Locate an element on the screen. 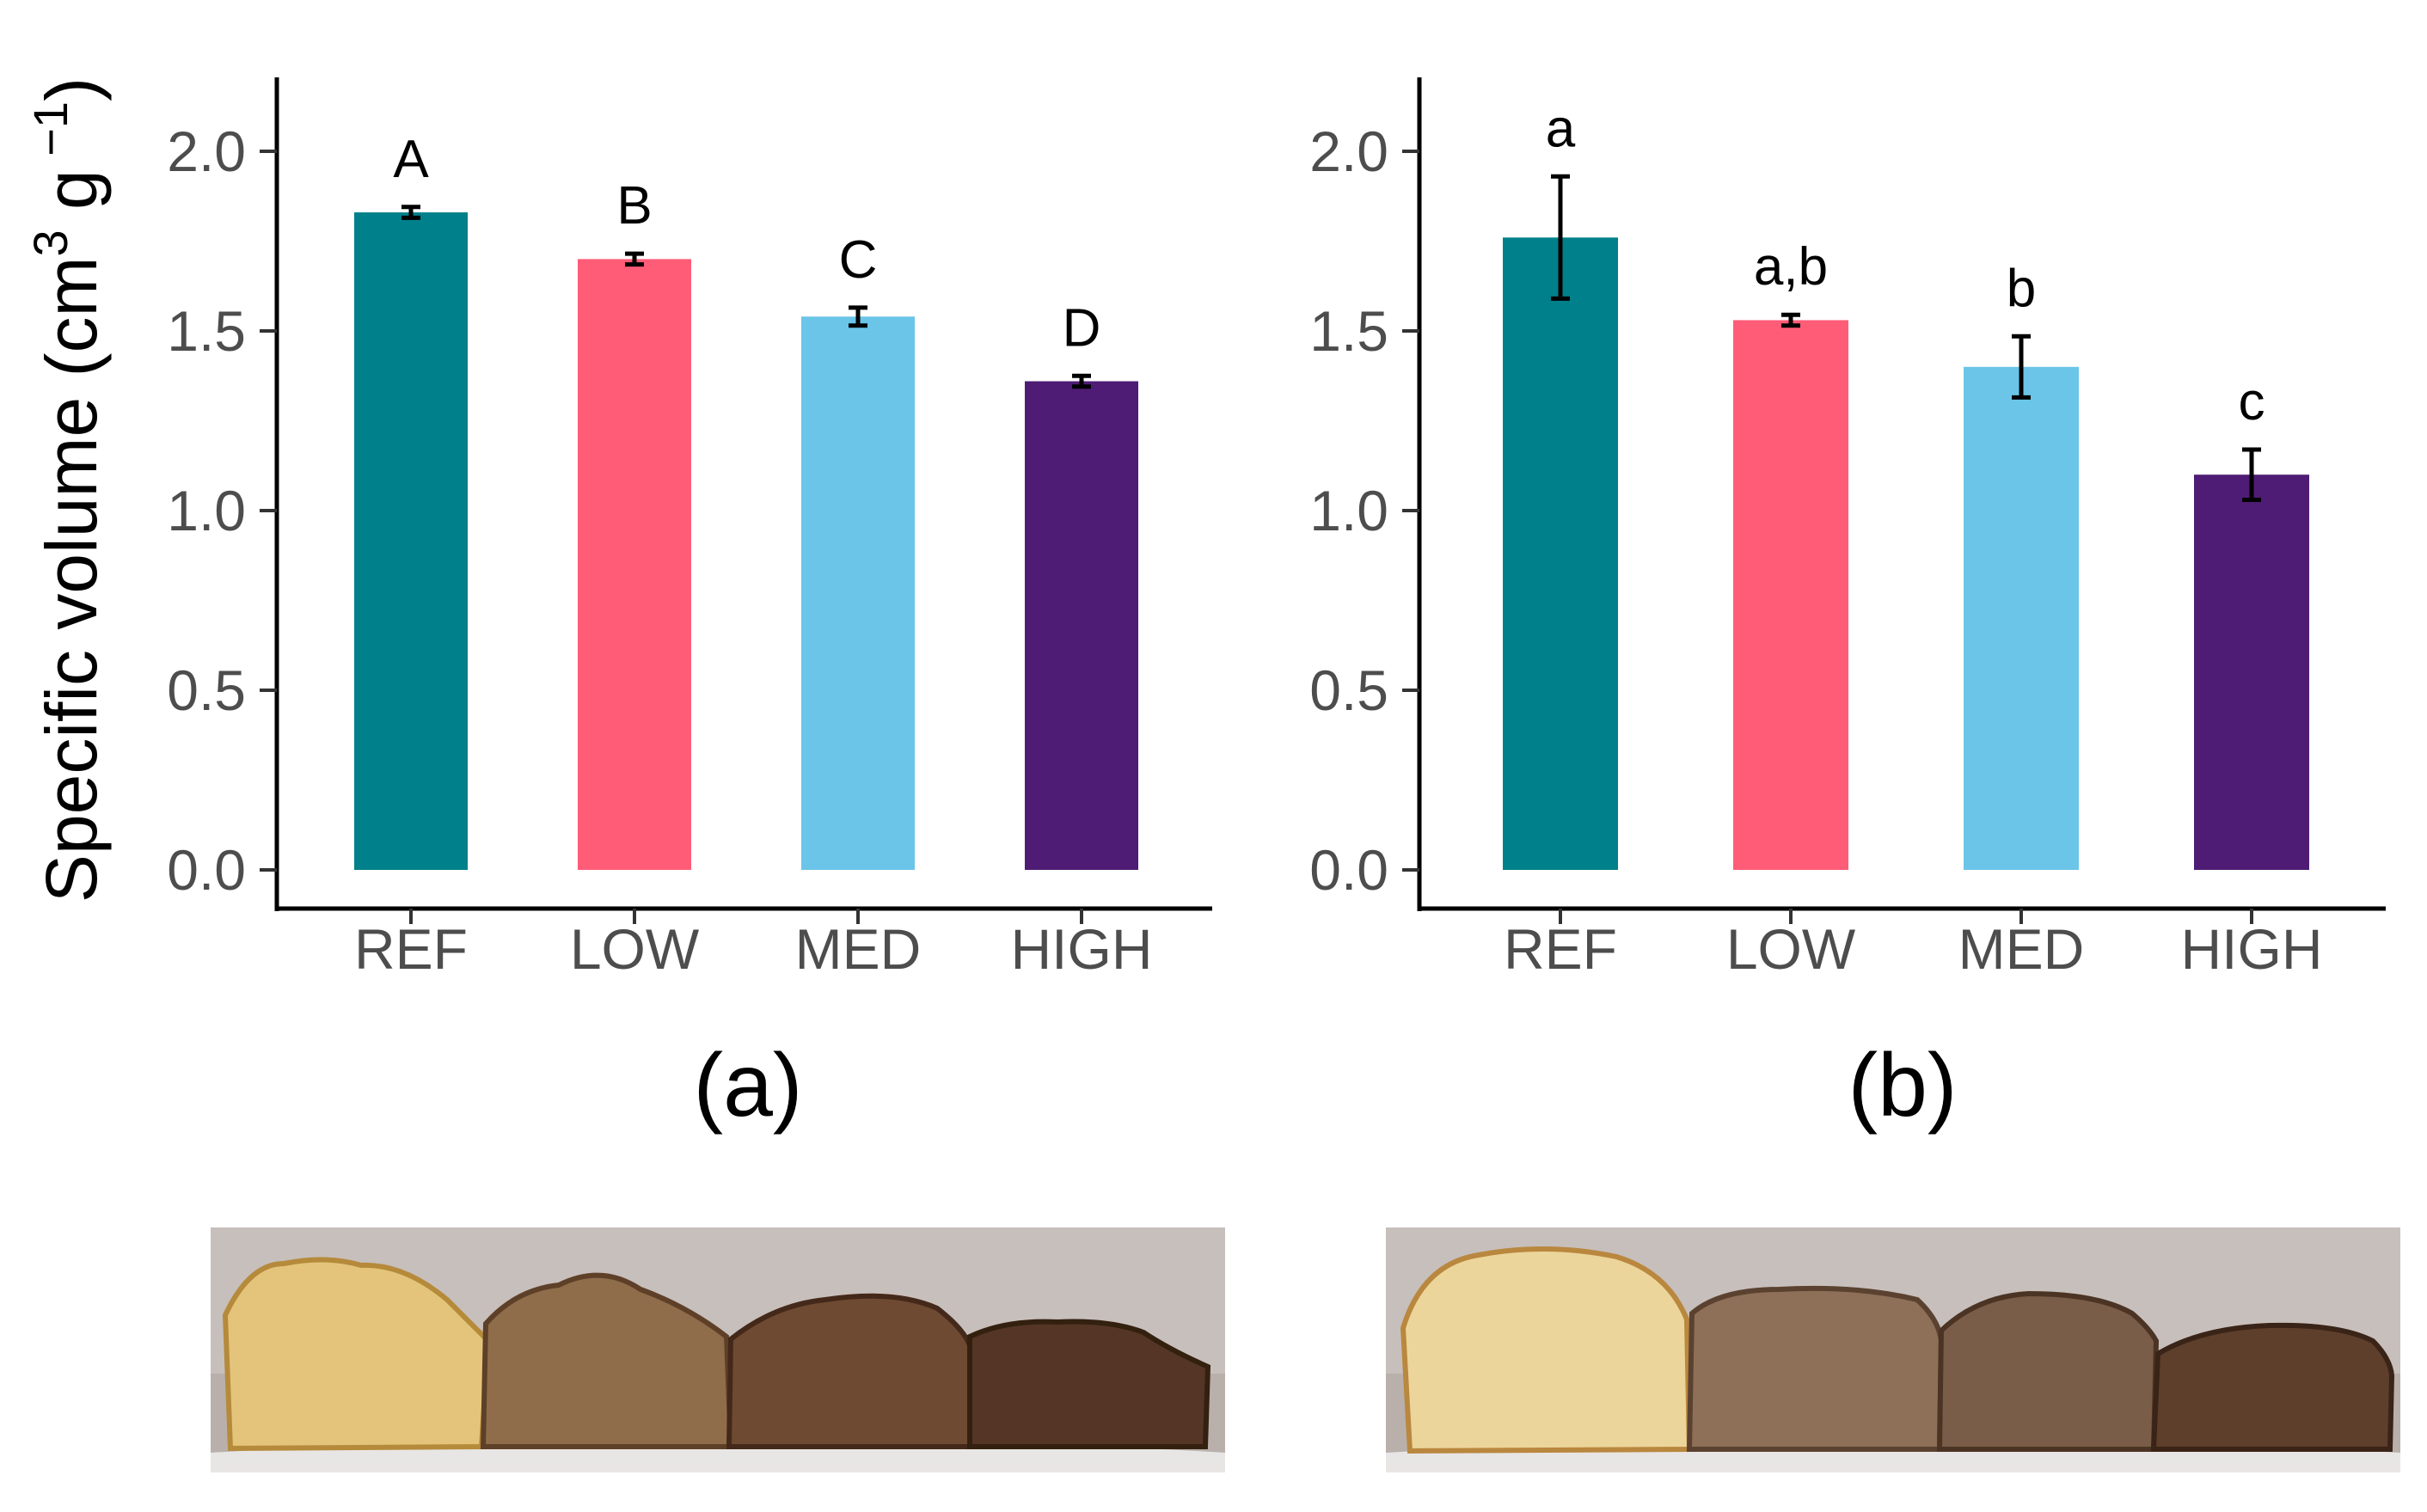  y-axis-title: Specific volume (cm3 g −1) is located at coordinates (67, 490).